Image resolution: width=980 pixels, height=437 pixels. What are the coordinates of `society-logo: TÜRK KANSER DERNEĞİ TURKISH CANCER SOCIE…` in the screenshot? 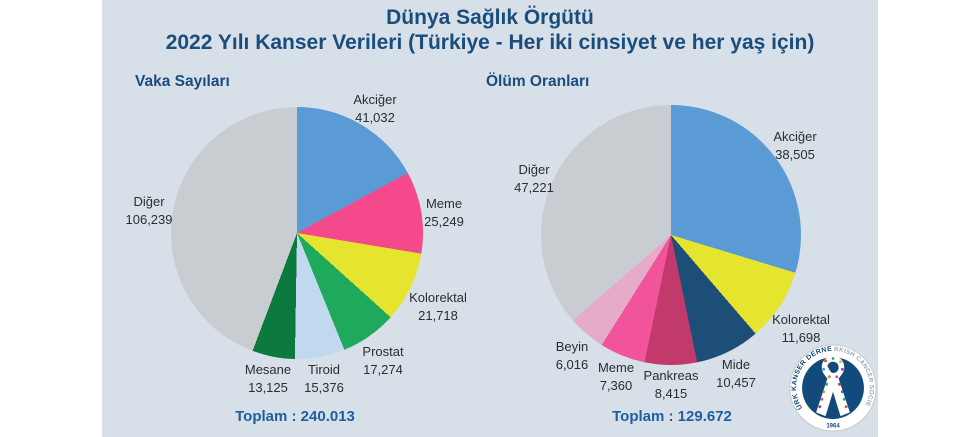 It's located at (831, 384).